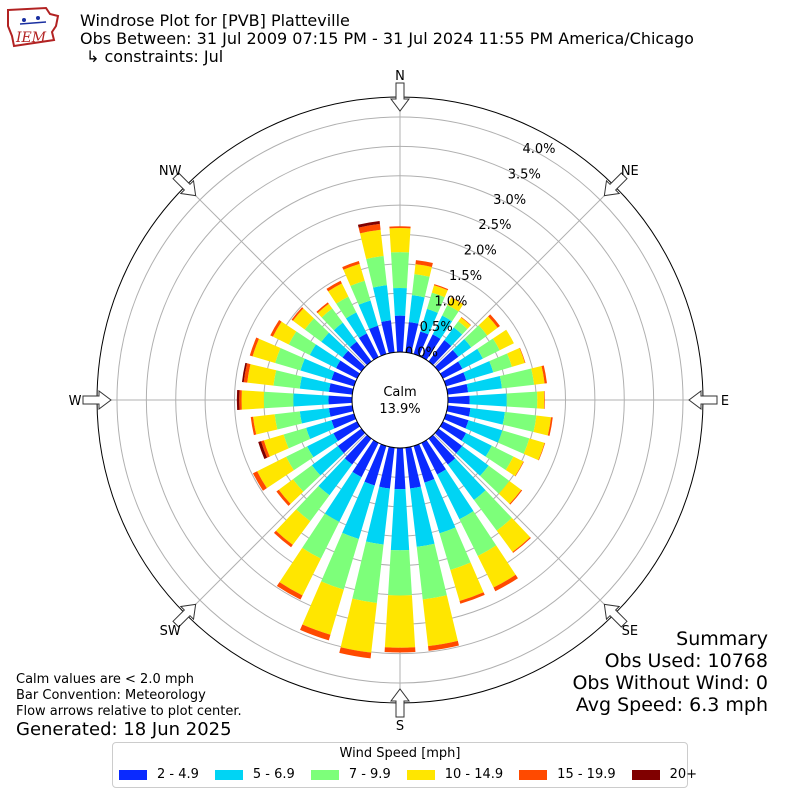 The width and height of the screenshot is (800, 800). I want to click on legend-item: 5 - 6.9, so click(254, 774).